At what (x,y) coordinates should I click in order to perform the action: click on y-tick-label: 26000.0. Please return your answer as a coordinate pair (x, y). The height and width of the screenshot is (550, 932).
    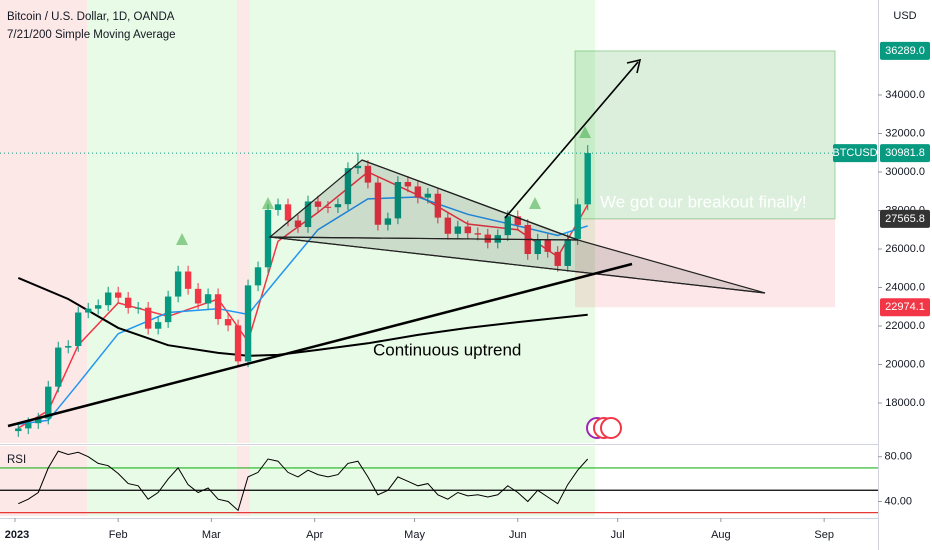
    Looking at the image, I should click on (905, 249).